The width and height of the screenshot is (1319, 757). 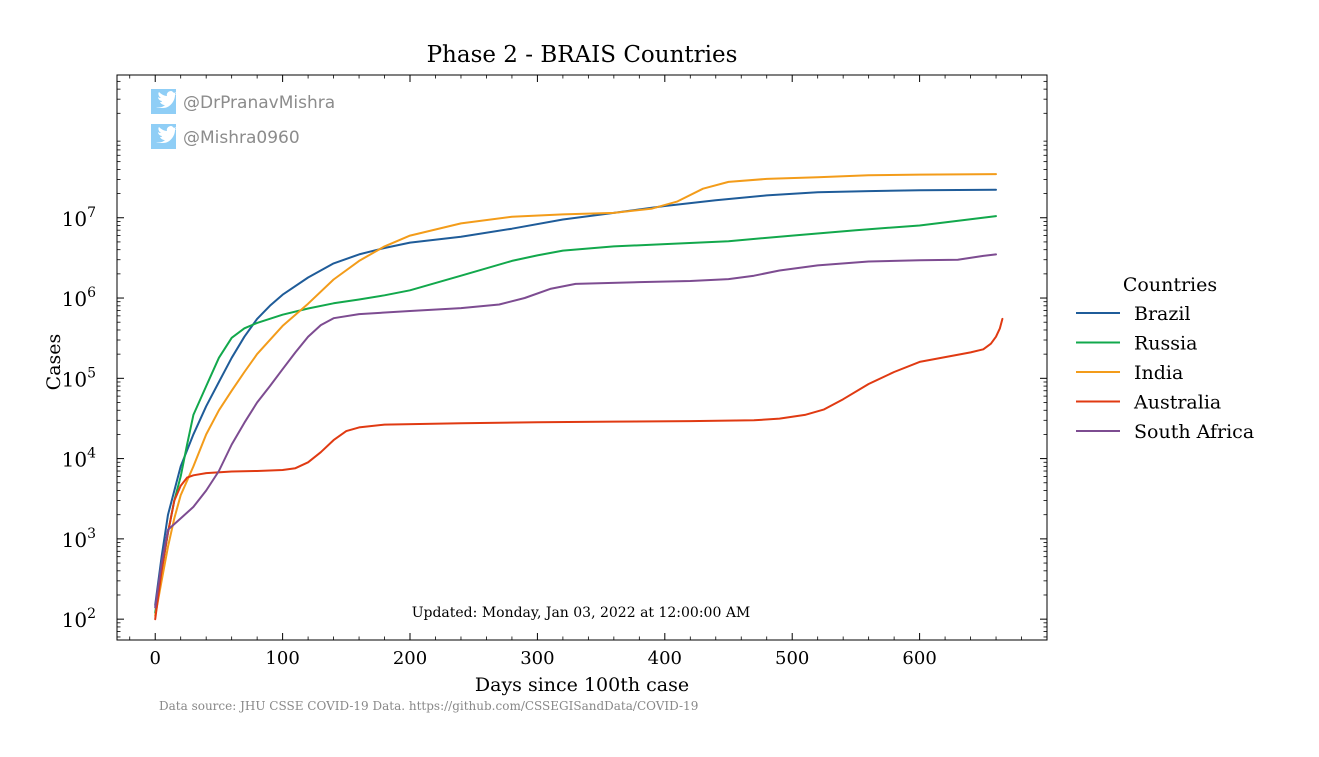 What do you see at coordinates (1177, 403) in the screenshot?
I see `legend-label: Australia` at bounding box center [1177, 403].